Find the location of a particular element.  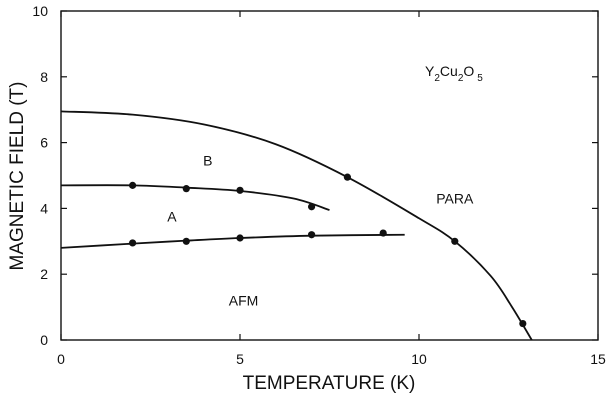

region-label: B is located at coordinates (207, 161).